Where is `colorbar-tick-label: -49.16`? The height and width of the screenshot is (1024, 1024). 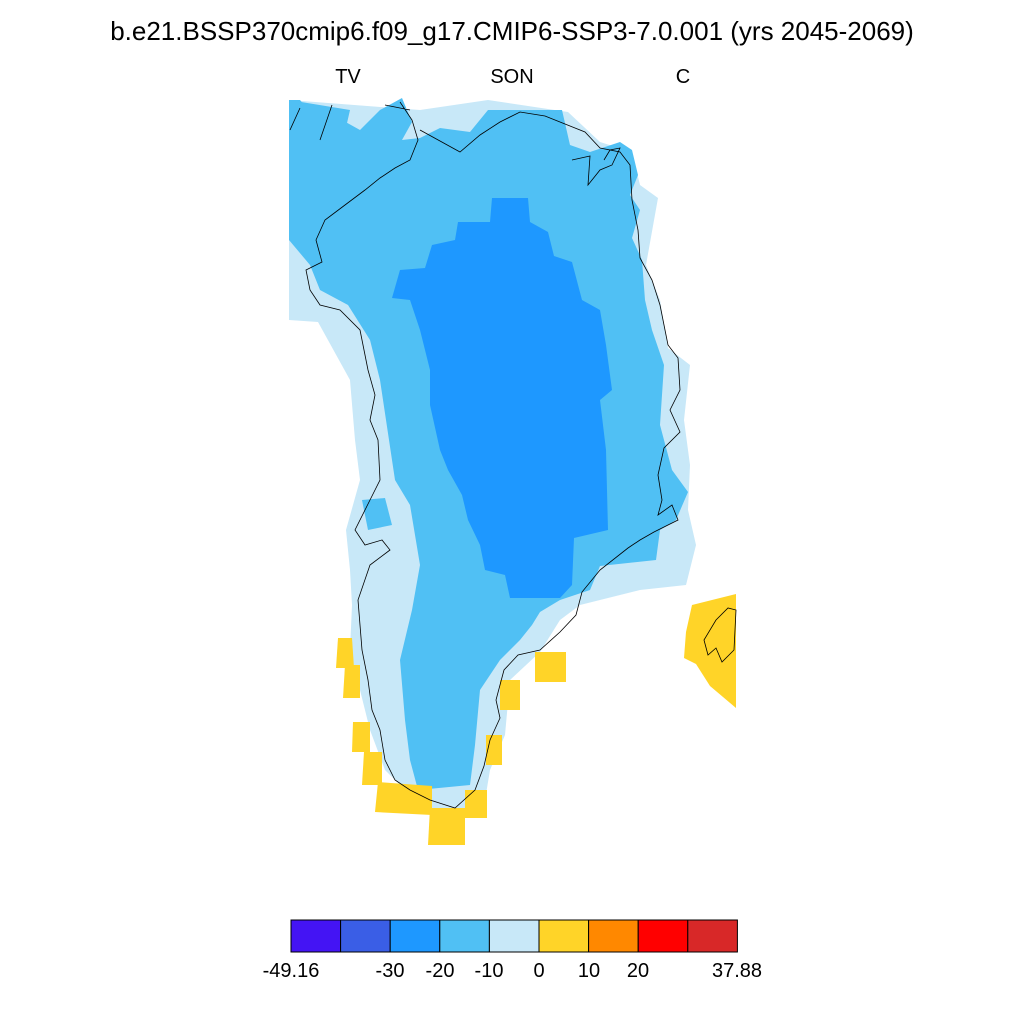 colorbar-tick-label: -49.16 is located at coordinates (291, 971).